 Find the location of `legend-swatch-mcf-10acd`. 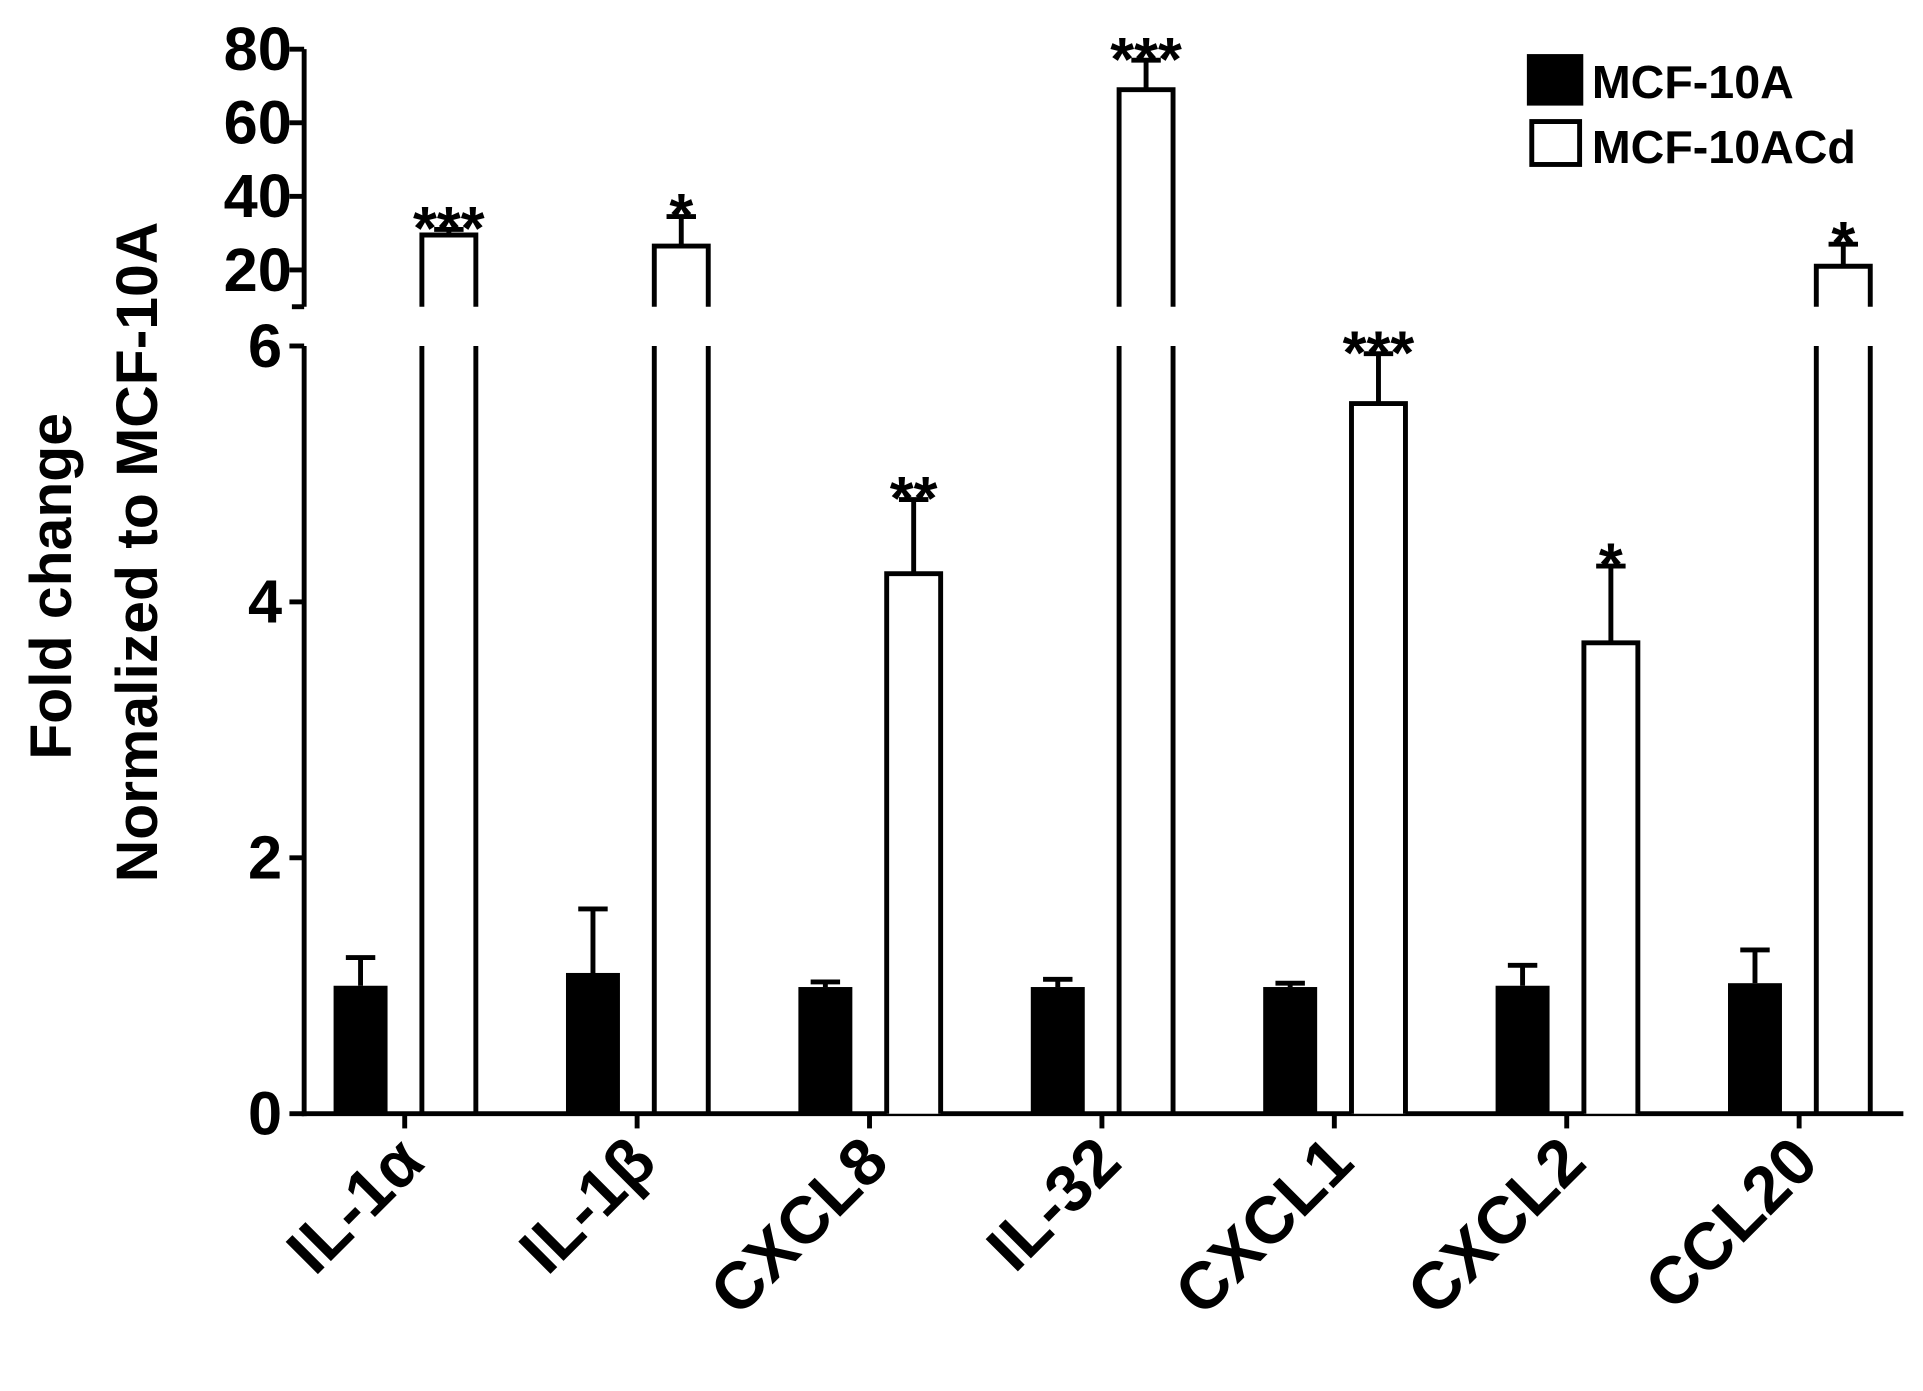

legend-swatch-mcf-10acd is located at coordinates (1556, 143).